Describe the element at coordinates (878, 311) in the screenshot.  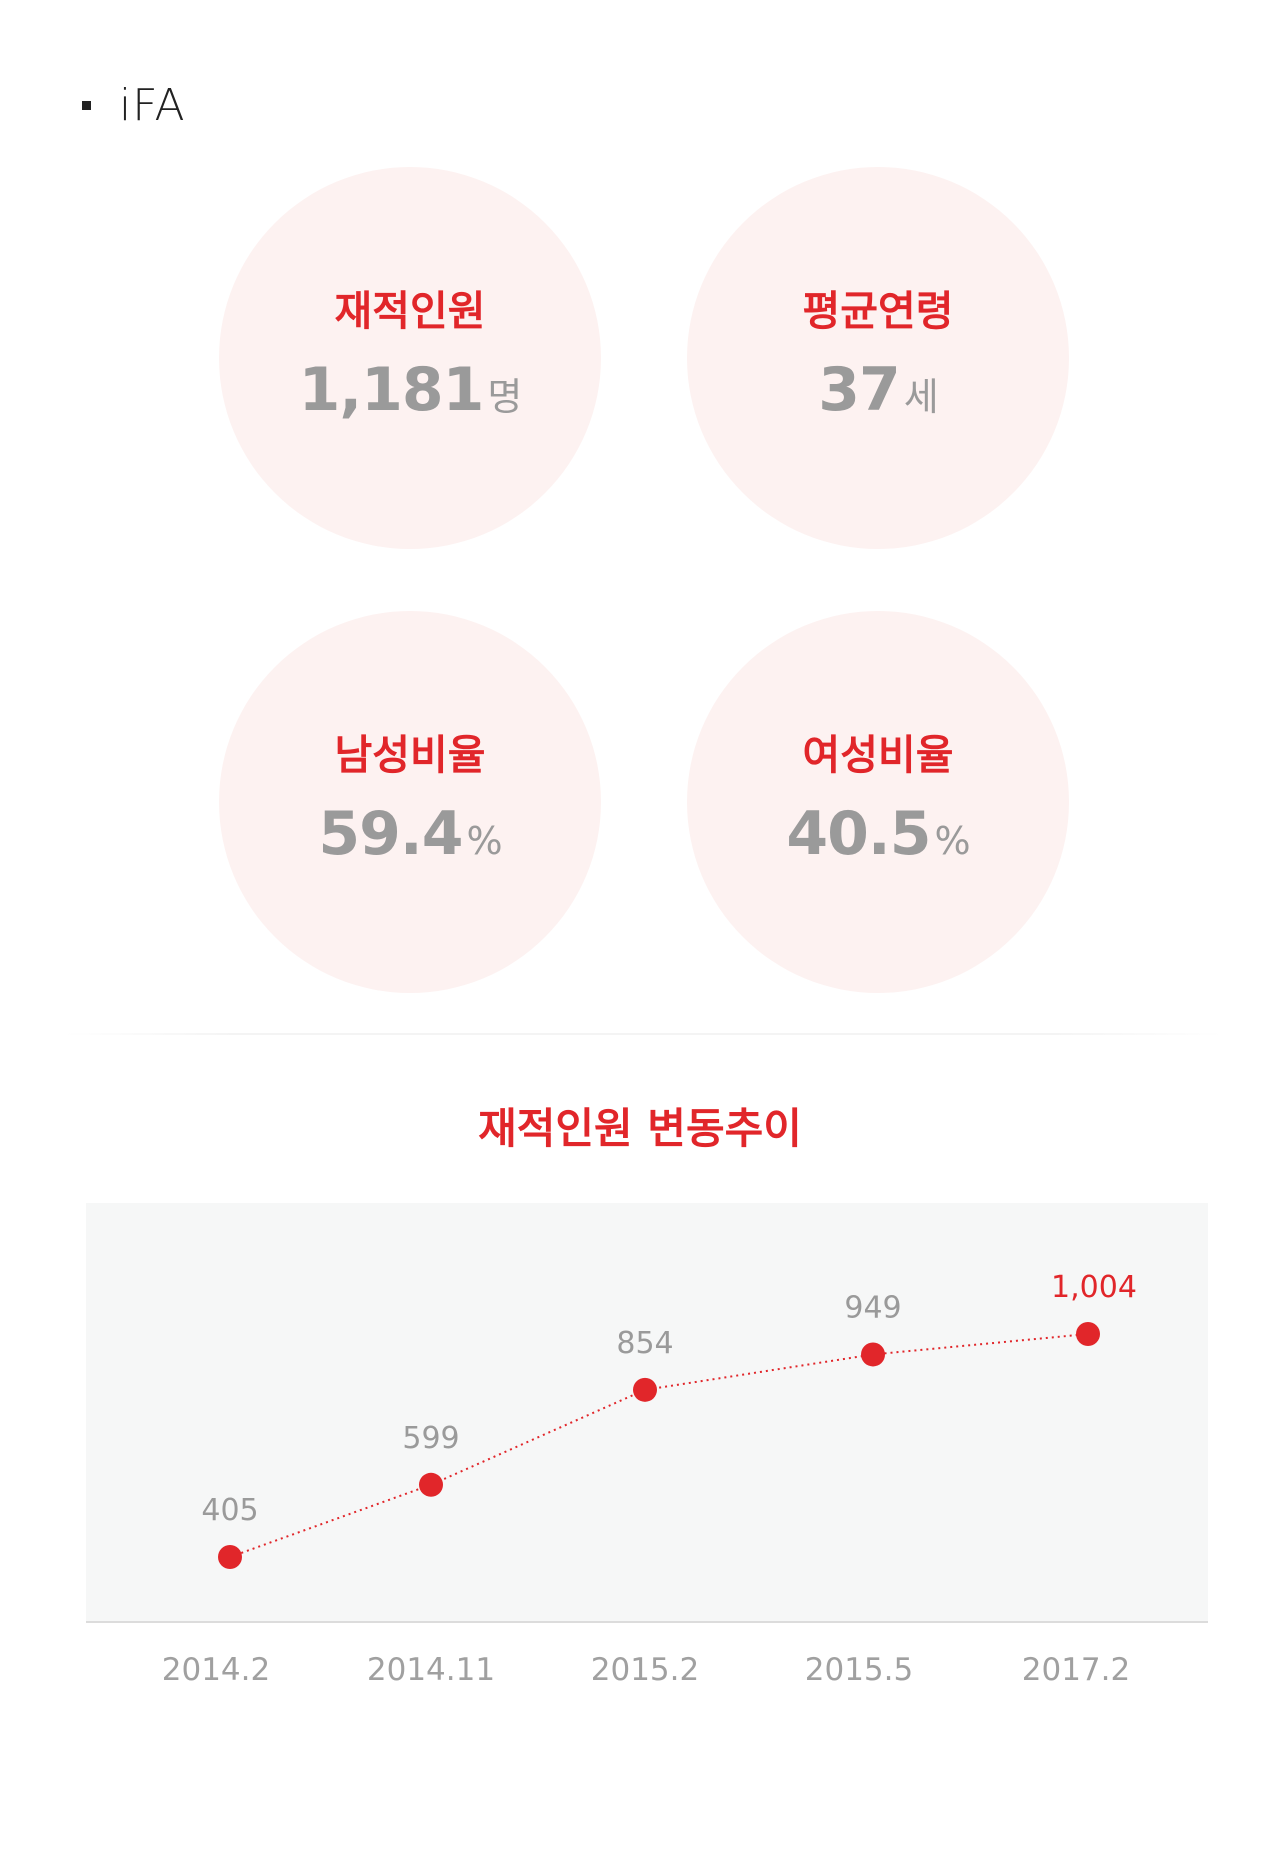
I see `stat-label: 평균연령` at that location.